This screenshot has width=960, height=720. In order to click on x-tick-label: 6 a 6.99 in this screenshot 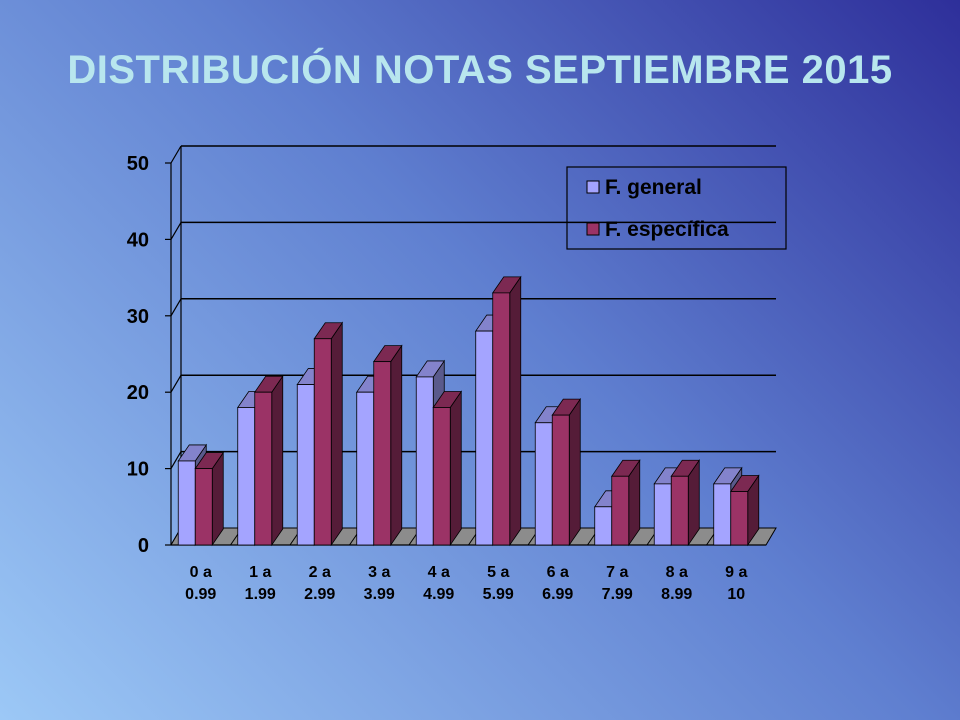, I will do `click(557, 583)`.